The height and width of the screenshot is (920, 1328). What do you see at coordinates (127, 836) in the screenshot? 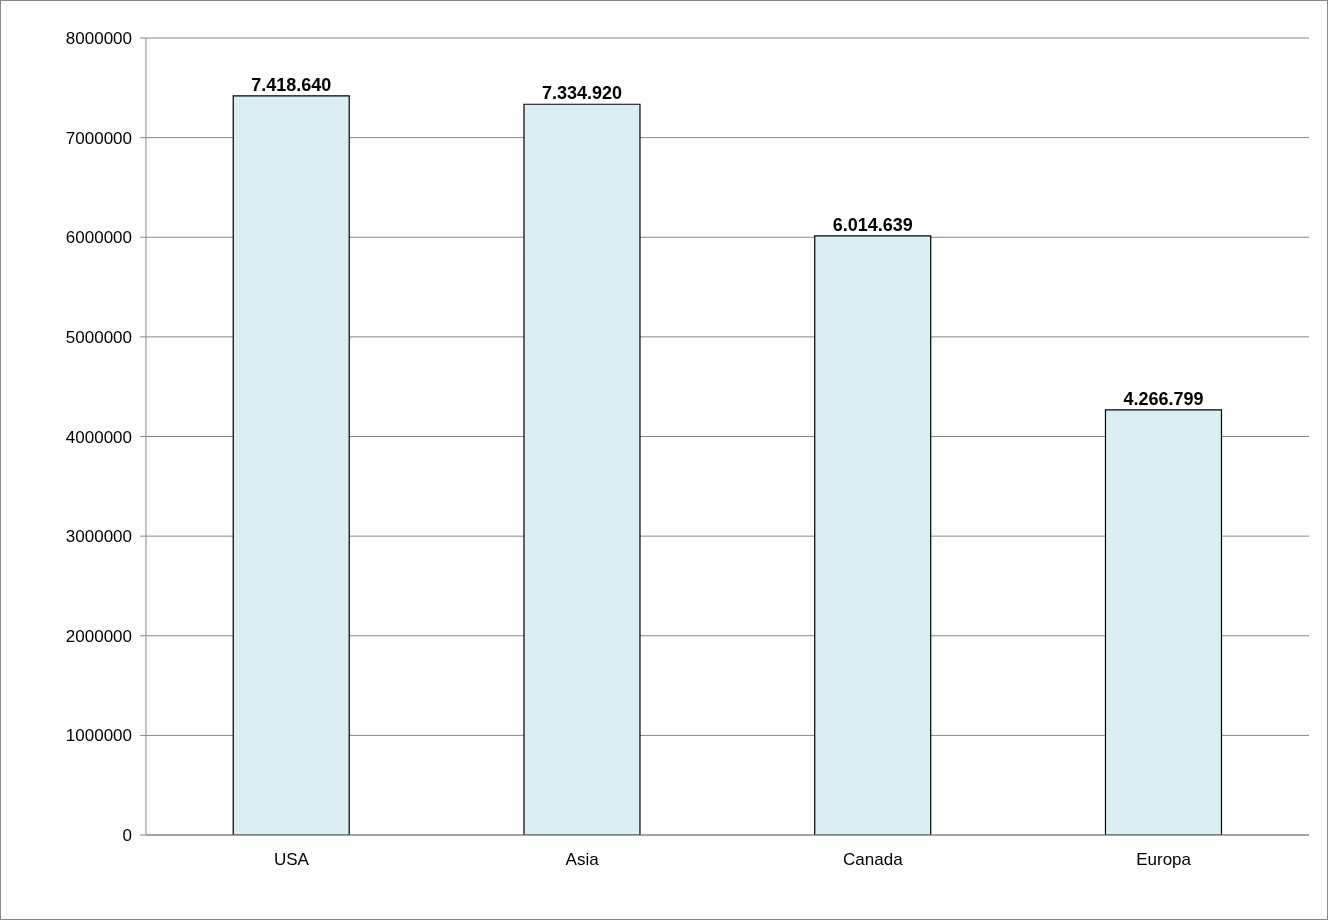
I see `y-tick-label: 0` at bounding box center [127, 836].